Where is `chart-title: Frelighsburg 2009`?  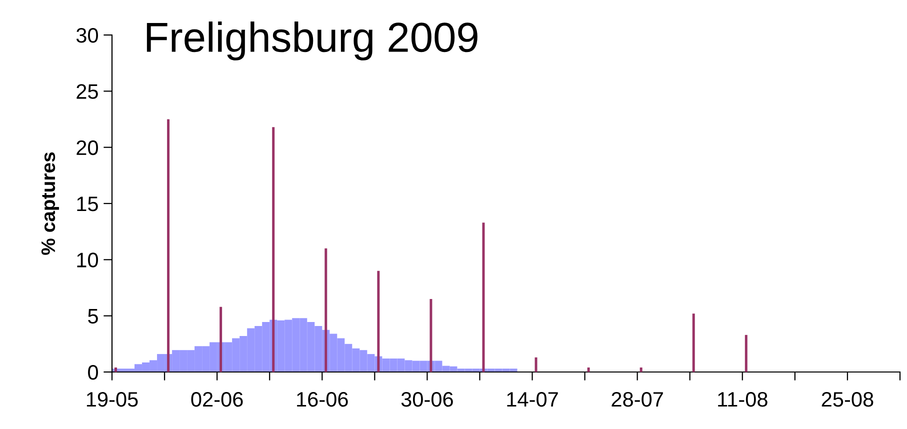 chart-title: Frelighsburg 2009 is located at coordinates (312, 41).